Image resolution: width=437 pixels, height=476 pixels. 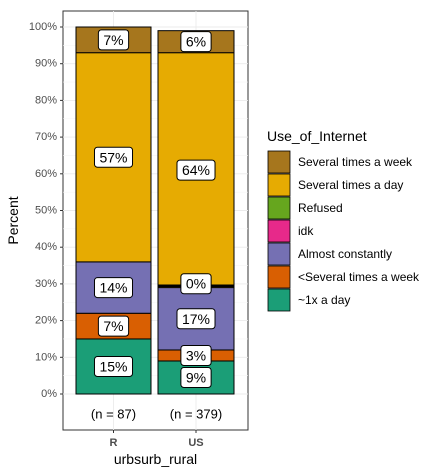 I want to click on data-label: 64%, so click(x=196, y=170).